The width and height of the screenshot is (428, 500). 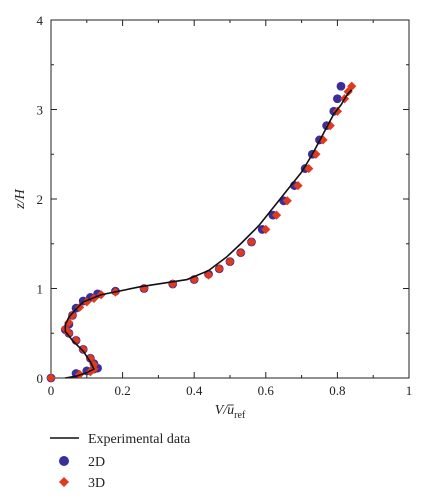 What do you see at coordinates (337, 390) in the screenshot?
I see `x-tick-label: 0.8` at bounding box center [337, 390].